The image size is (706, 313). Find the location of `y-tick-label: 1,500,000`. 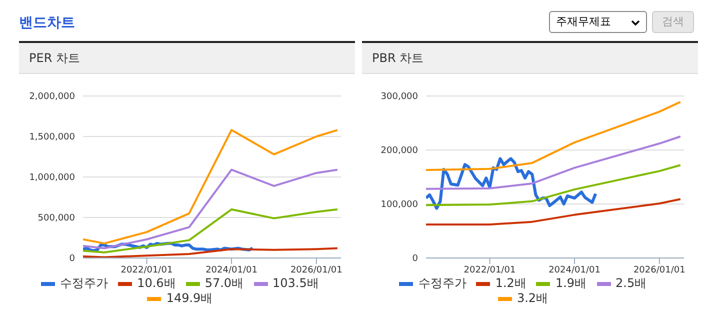

y-tick-label: 1,500,000 is located at coordinates (52, 137).